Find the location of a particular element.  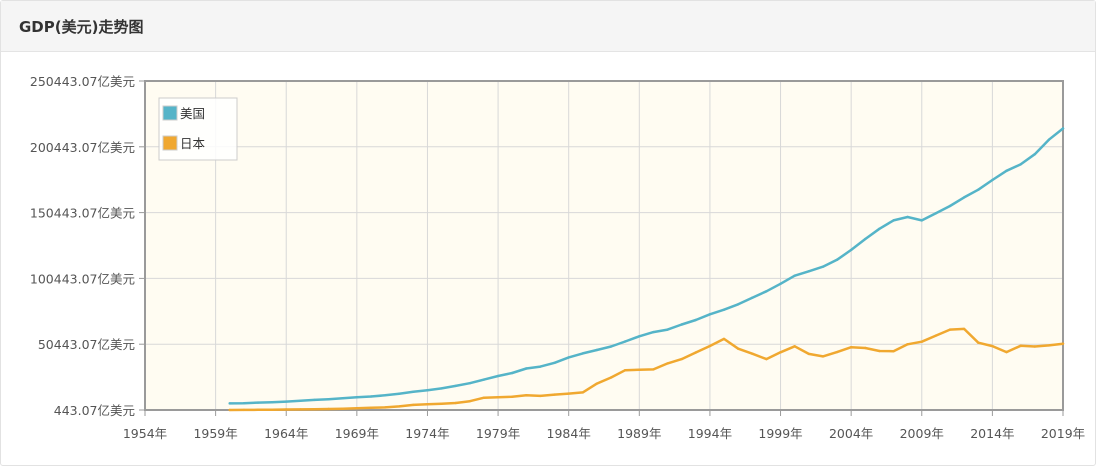

legend-label: 美国 is located at coordinates (192, 113).